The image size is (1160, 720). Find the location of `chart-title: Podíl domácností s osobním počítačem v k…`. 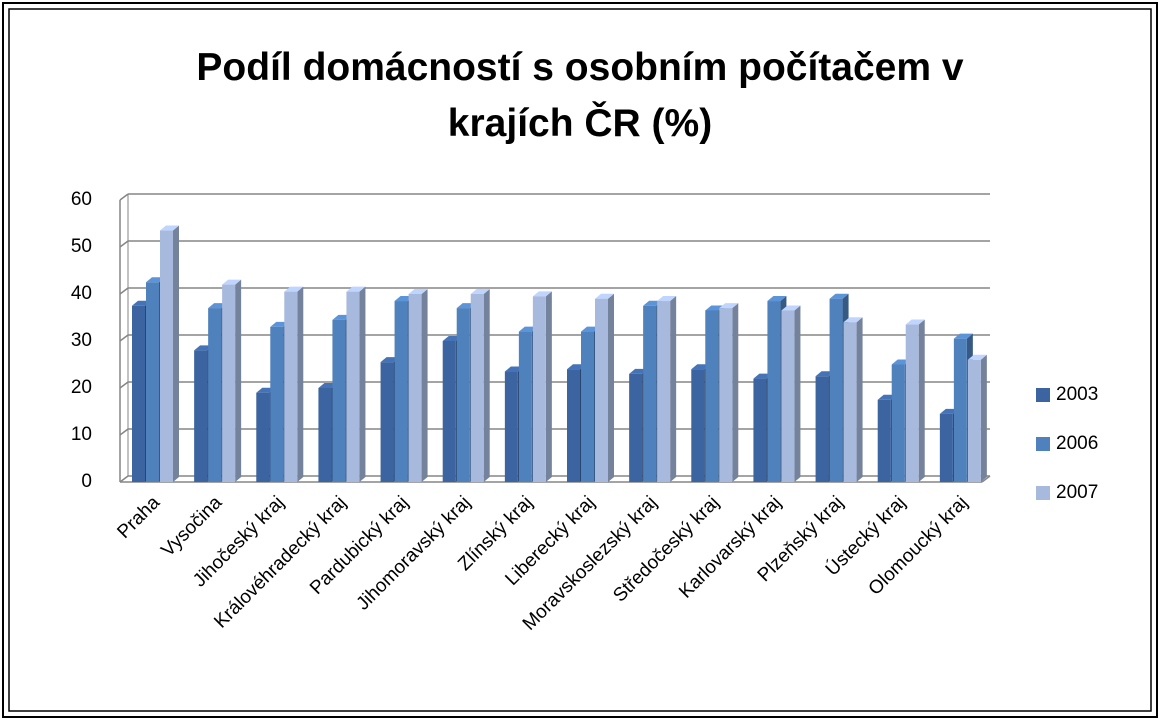

chart-title: Podíl domácností s osobním počítačem v k… is located at coordinates (580, 95).